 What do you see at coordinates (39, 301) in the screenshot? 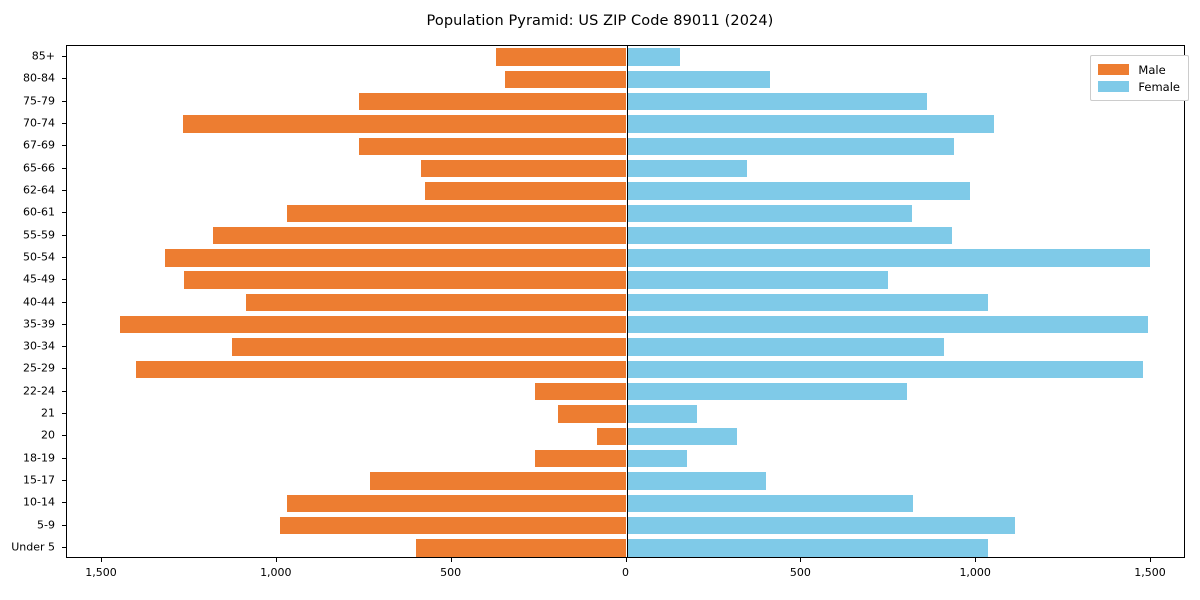
I see `y-tick-label-40-44: 40-44` at bounding box center [39, 301].